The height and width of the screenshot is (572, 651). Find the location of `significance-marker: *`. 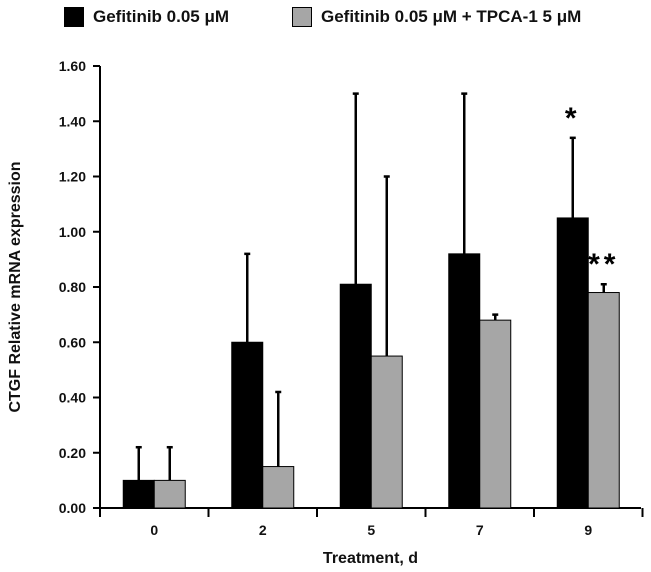

significance-marker: * is located at coordinates (573, 118).